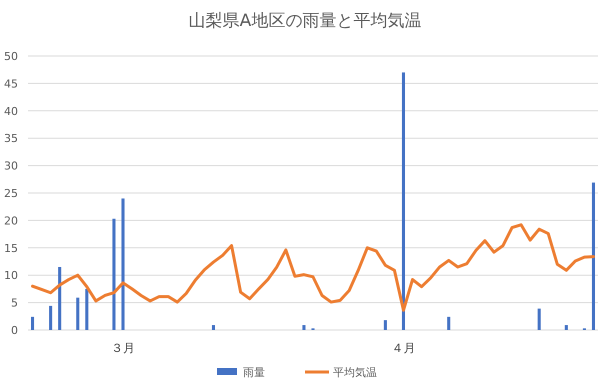 This screenshot has width=610, height=386. I want to click on y-tick-label: 5, so click(14, 303).